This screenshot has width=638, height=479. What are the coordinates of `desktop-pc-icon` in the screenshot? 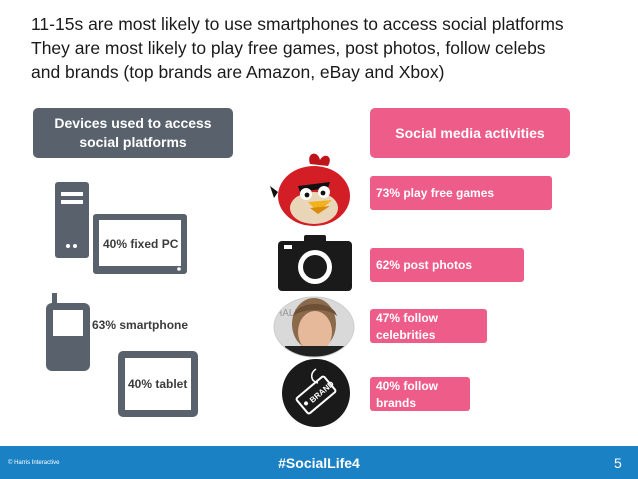 It's located at (121, 228).